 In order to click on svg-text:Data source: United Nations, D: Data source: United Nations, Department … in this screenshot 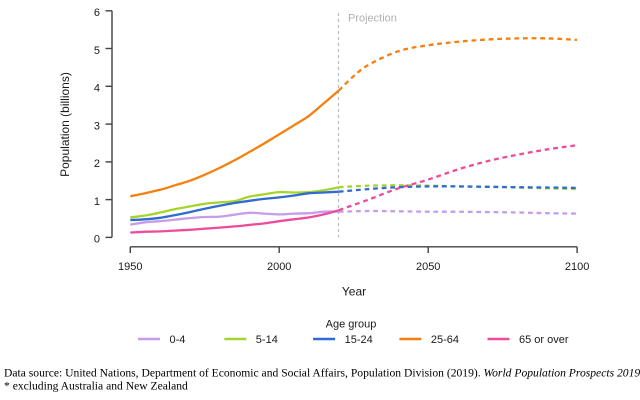, I will do `click(322, 373)`.